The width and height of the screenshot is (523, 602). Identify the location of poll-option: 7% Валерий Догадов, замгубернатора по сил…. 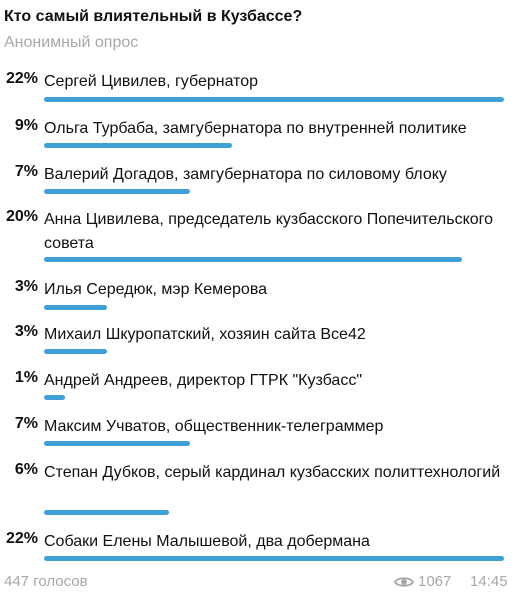
(261, 180).